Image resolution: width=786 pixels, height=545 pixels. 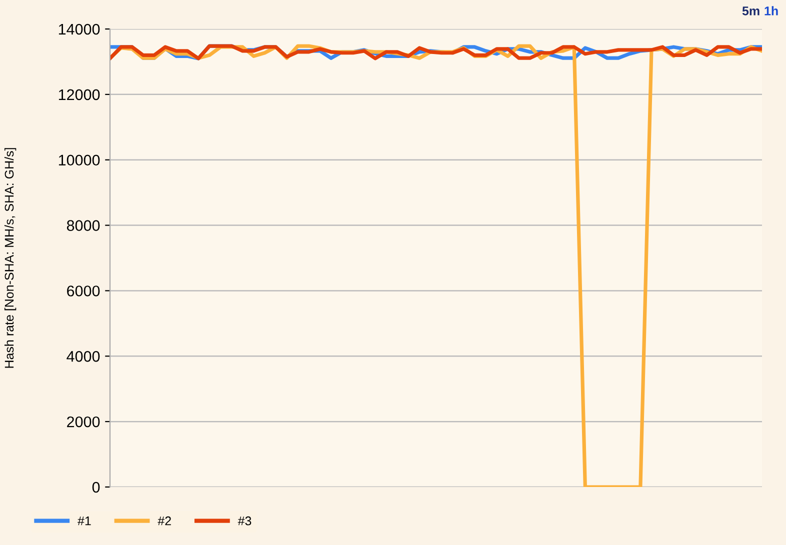 What do you see at coordinates (751, 11) in the screenshot?
I see `text: 5m` at bounding box center [751, 11].